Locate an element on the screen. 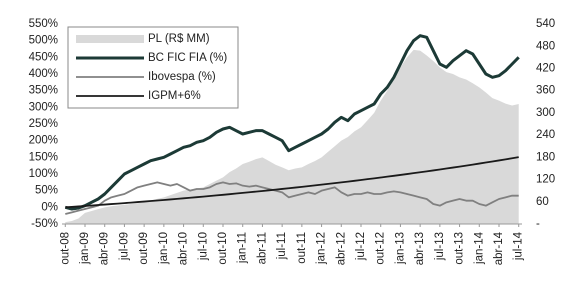 Image resolution: width=567 pixels, height=294 pixels. y-tick-label: 200% is located at coordinates (43, 141).